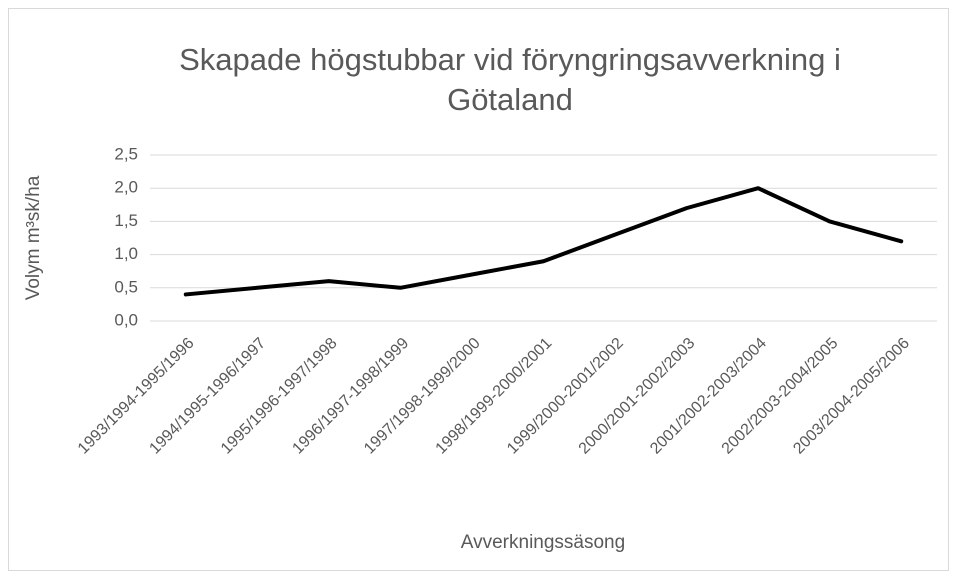 The height and width of the screenshot is (579, 957). I want to click on y-tick-label: 0,5, so click(126, 286).